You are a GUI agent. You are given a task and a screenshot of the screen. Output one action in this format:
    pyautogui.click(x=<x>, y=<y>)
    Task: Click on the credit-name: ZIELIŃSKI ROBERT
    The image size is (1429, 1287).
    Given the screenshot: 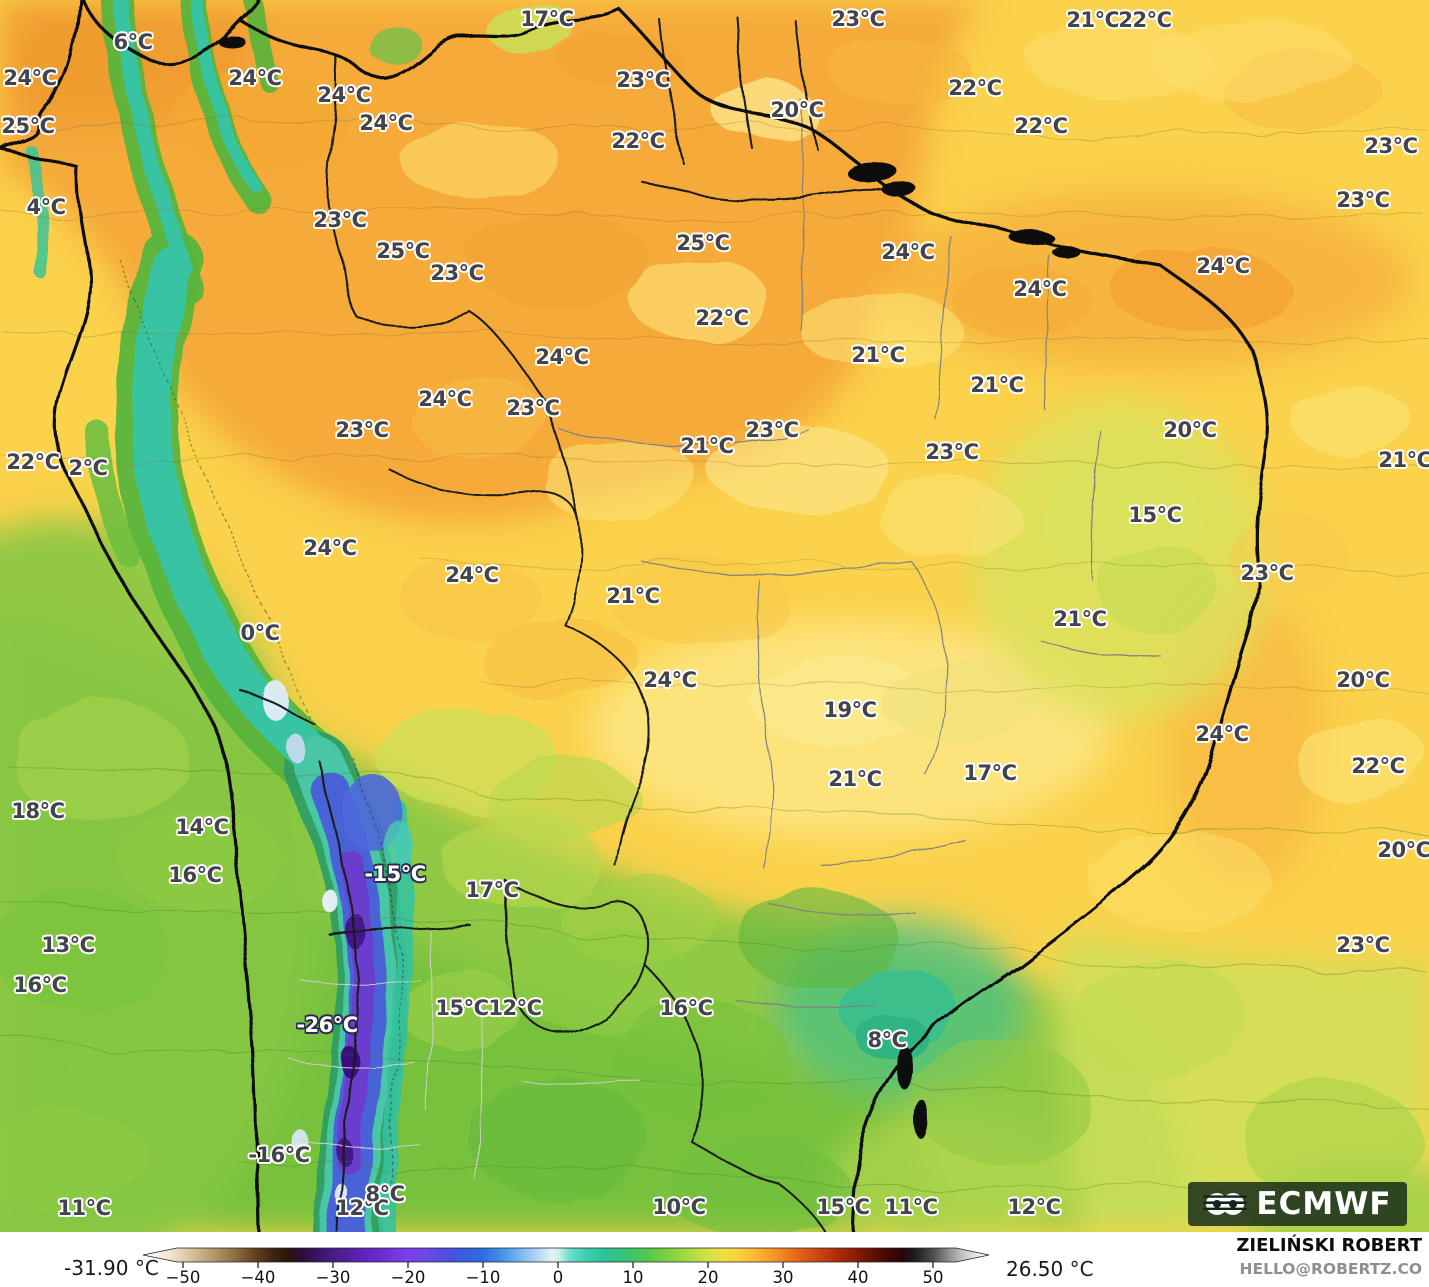 What is the action you would take?
    pyautogui.click(x=1329, y=1245)
    